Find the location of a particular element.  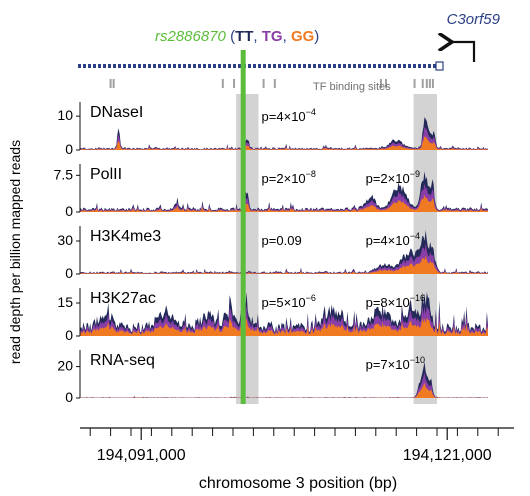

track-name: PolII is located at coordinates (106, 174).